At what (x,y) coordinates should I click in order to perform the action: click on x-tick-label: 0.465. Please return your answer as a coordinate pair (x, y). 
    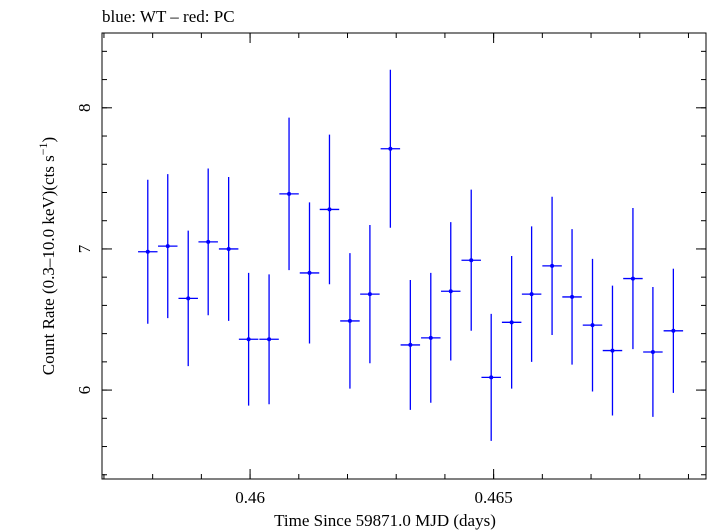
    Looking at the image, I should click on (494, 497).